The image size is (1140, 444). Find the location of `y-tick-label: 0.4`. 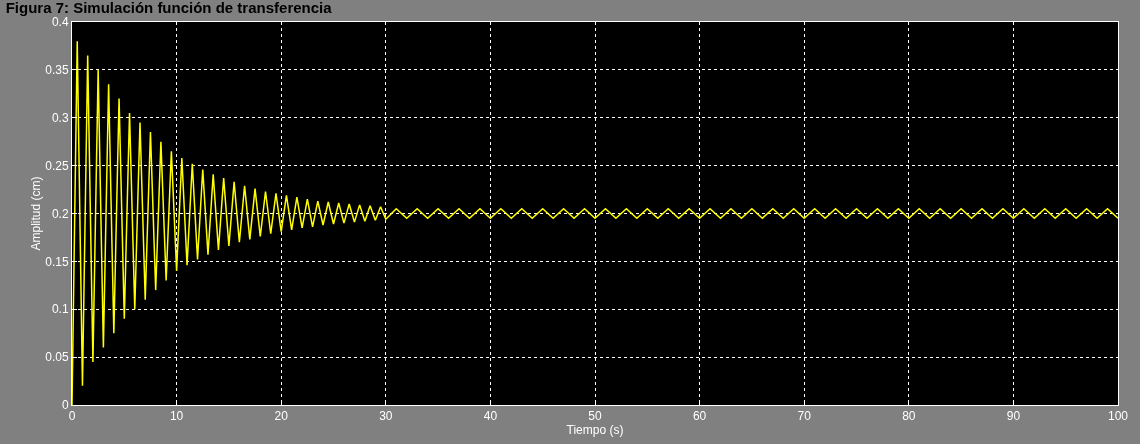

y-tick-label: 0.4 is located at coordinates (60, 22).